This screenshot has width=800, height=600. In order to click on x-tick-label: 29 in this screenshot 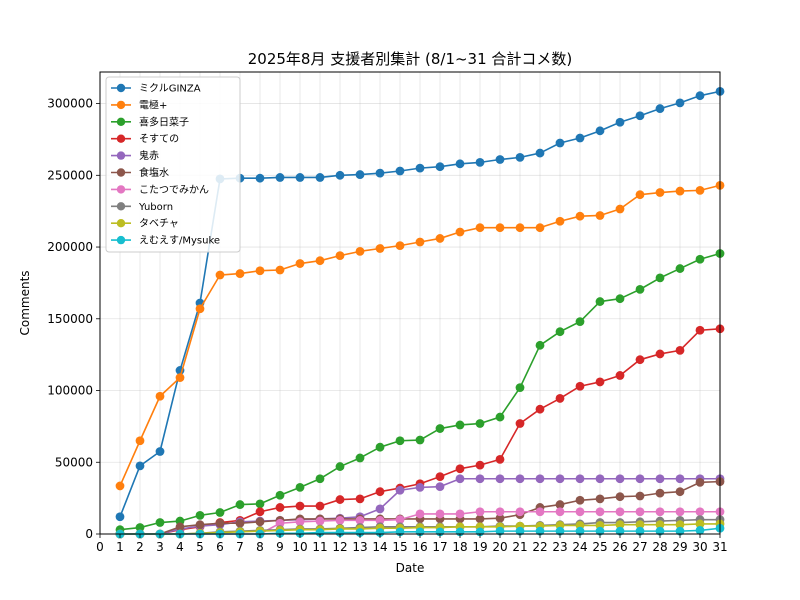, I will do `click(679, 547)`.